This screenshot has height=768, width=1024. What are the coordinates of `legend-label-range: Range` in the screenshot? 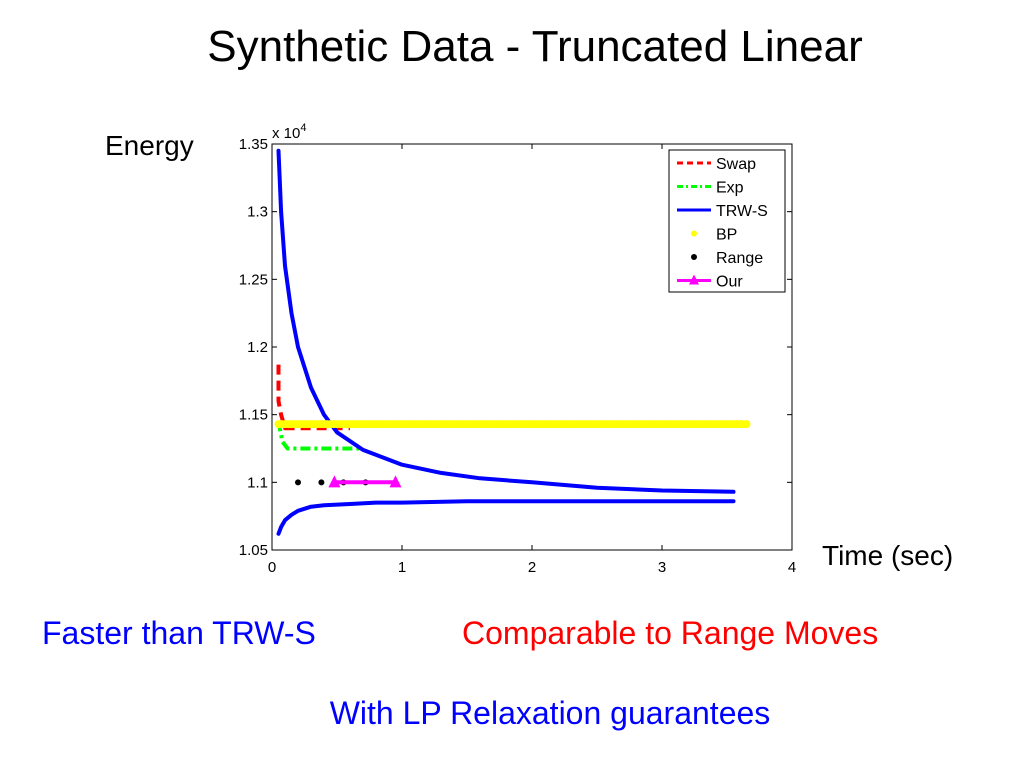 It's located at (739, 258).